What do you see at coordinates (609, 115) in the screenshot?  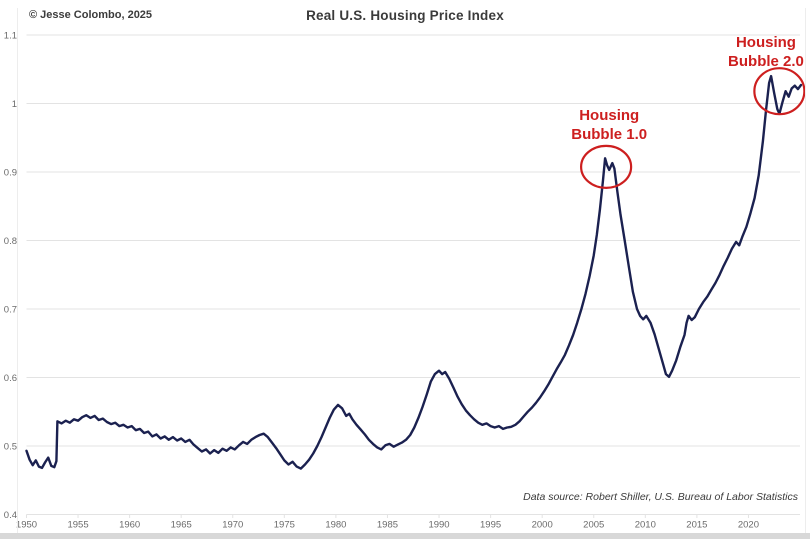 I see `annotation-label-1-line-1: Housing` at bounding box center [609, 115].